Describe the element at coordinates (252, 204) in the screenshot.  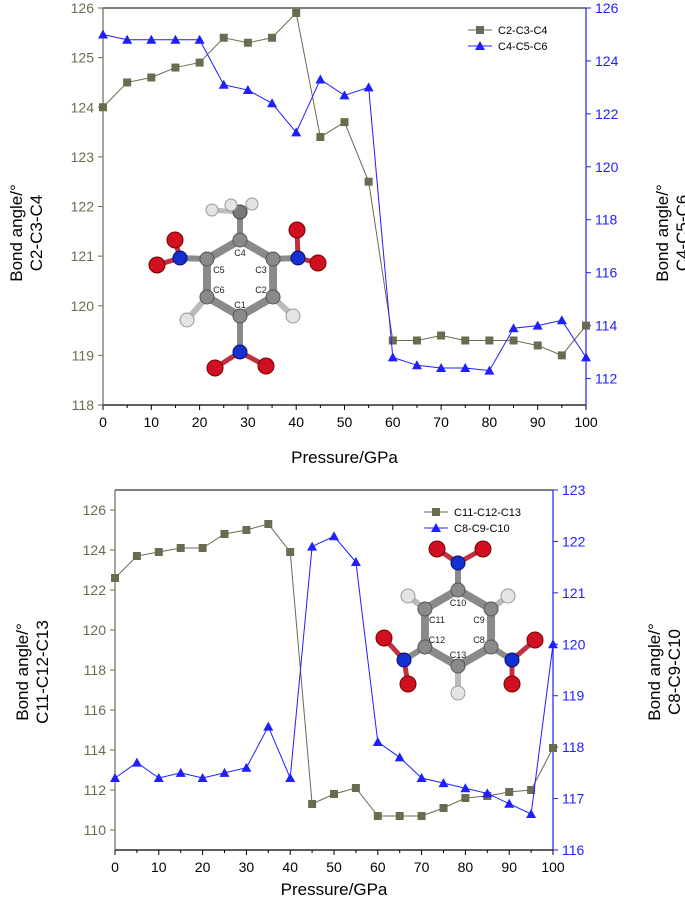
I see `hydrogen-atom` at that location.